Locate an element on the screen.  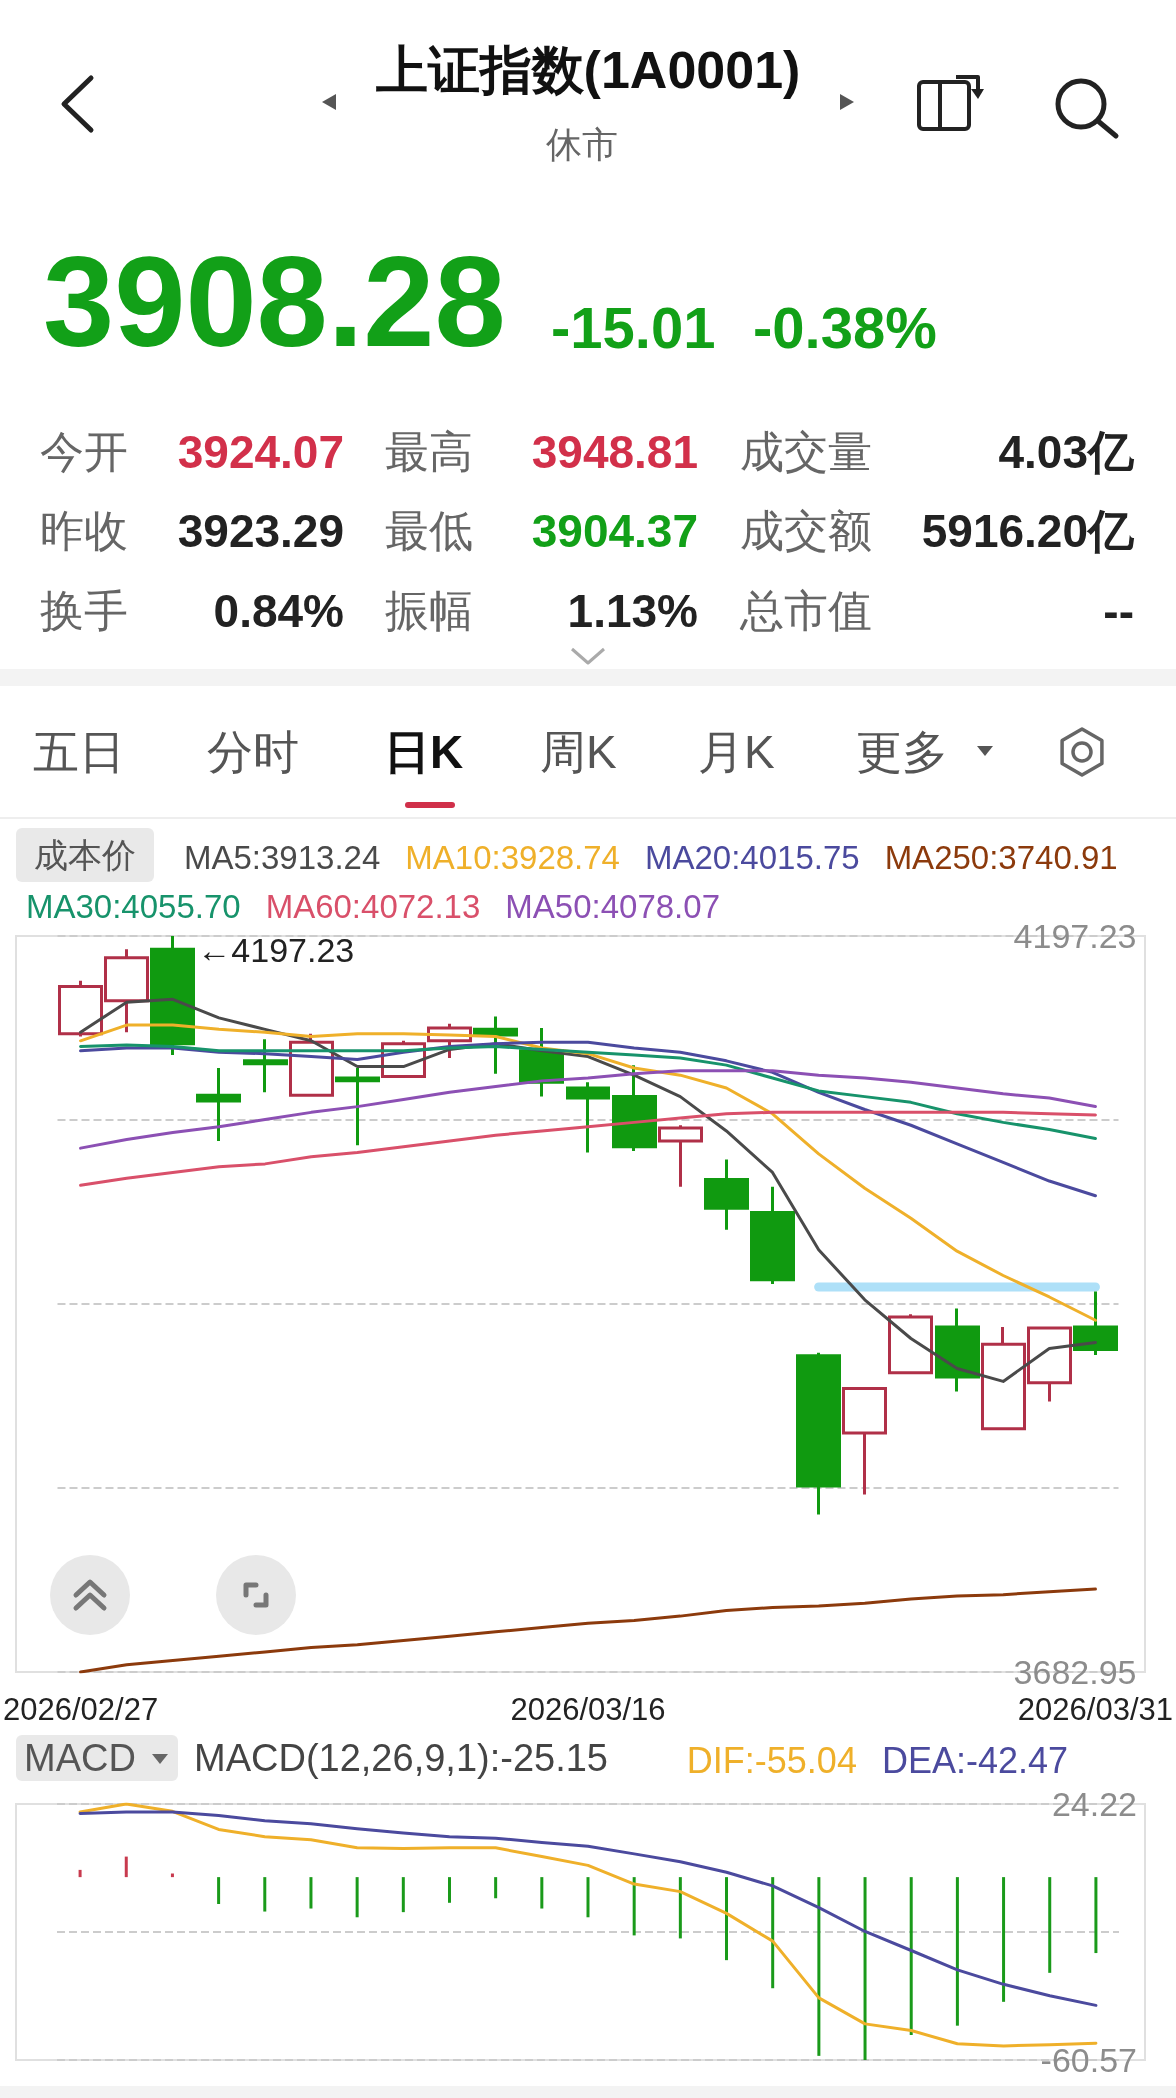
text: 5916.20亿 is located at coordinates (1027, 531).